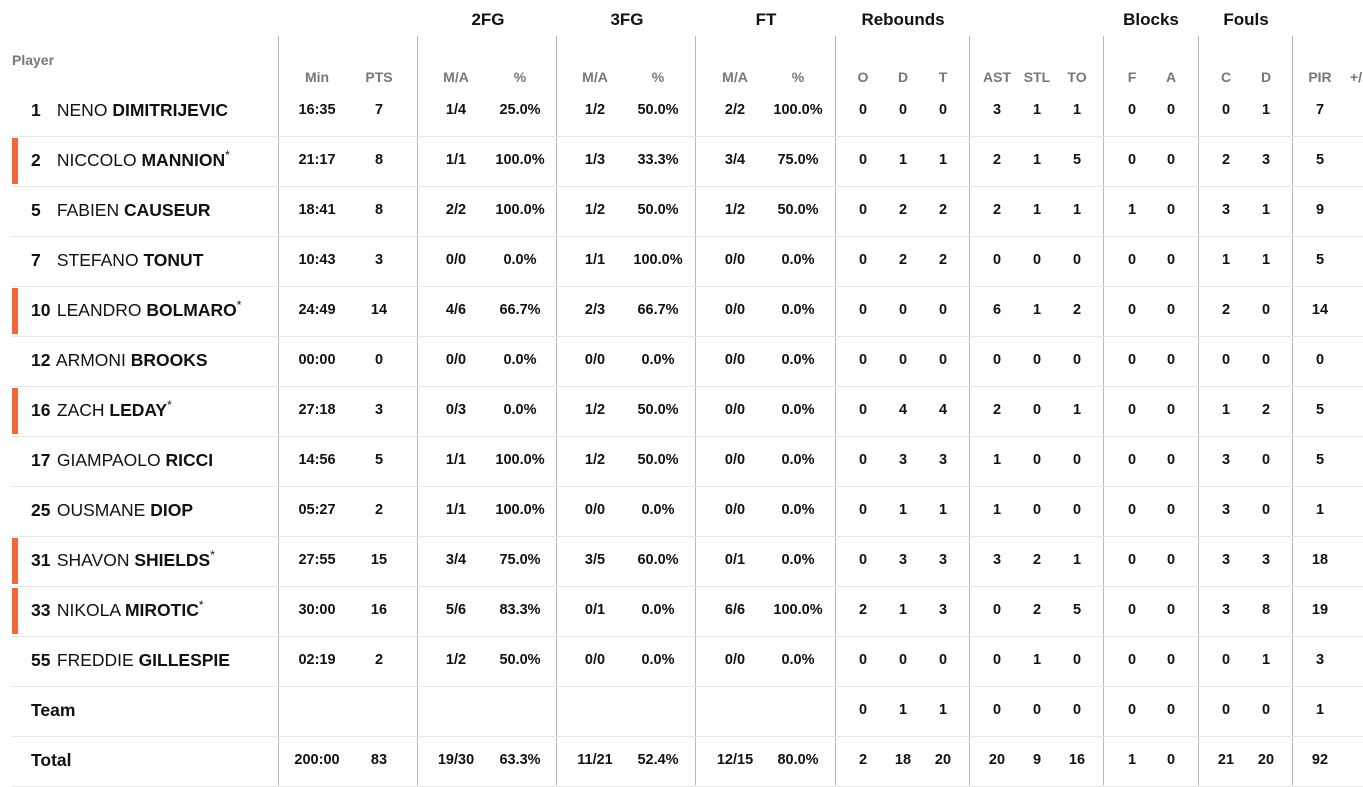 The width and height of the screenshot is (1363, 787). I want to click on player-column-header: Player, so click(33, 60).